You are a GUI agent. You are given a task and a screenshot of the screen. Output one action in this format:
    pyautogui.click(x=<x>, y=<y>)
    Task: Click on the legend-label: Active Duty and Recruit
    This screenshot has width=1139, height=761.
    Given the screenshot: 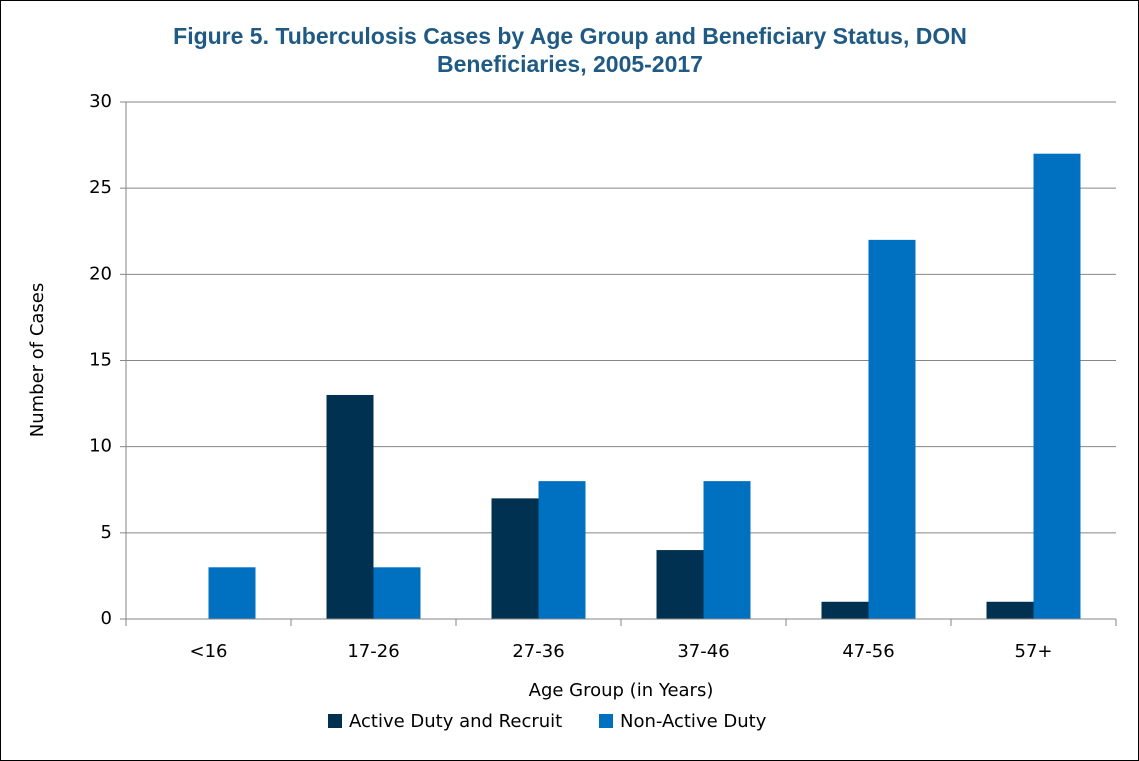 What is the action you would take?
    pyautogui.click(x=455, y=721)
    